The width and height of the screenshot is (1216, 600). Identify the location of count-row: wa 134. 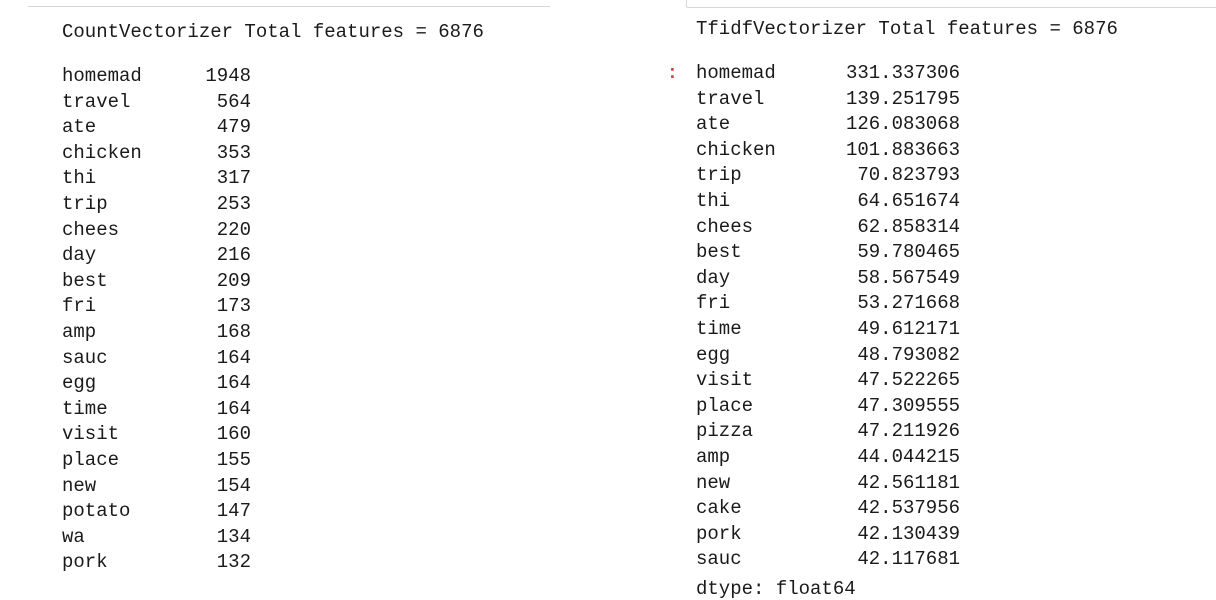
(212, 538).